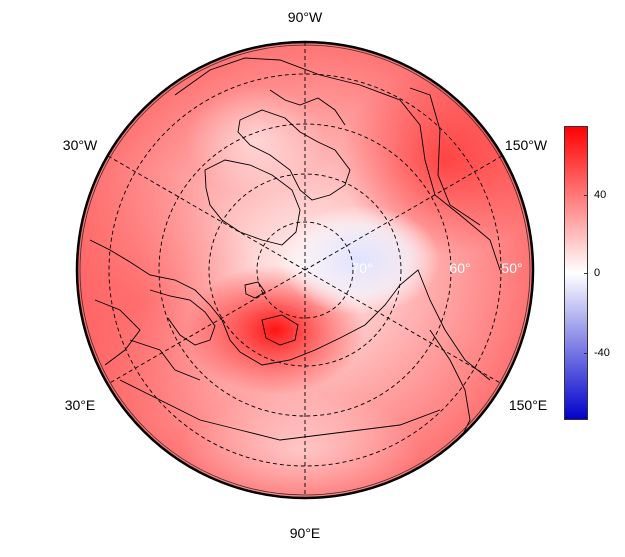 The width and height of the screenshot is (625, 557). Describe the element at coordinates (280, 410) in the screenshot. I see `asia-interior-border` at that location.